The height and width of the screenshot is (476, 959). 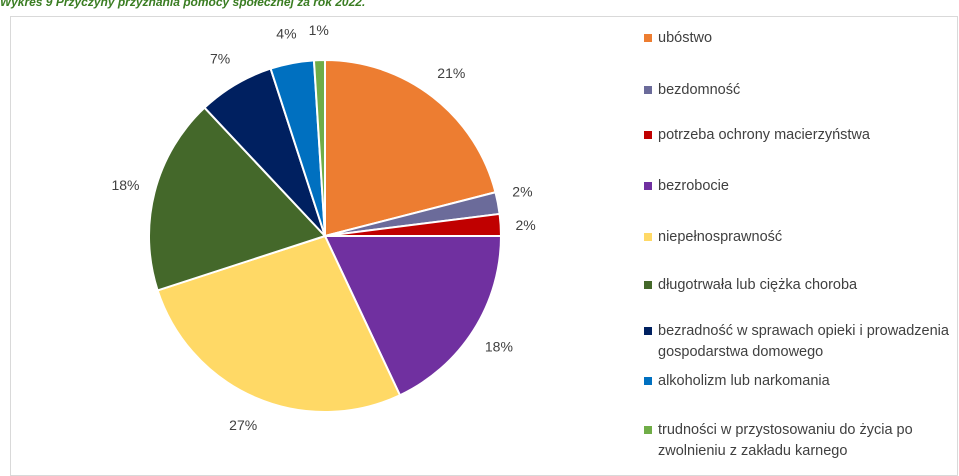 What do you see at coordinates (693, 186) in the screenshot?
I see `legend-label: bezrobocie` at bounding box center [693, 186].